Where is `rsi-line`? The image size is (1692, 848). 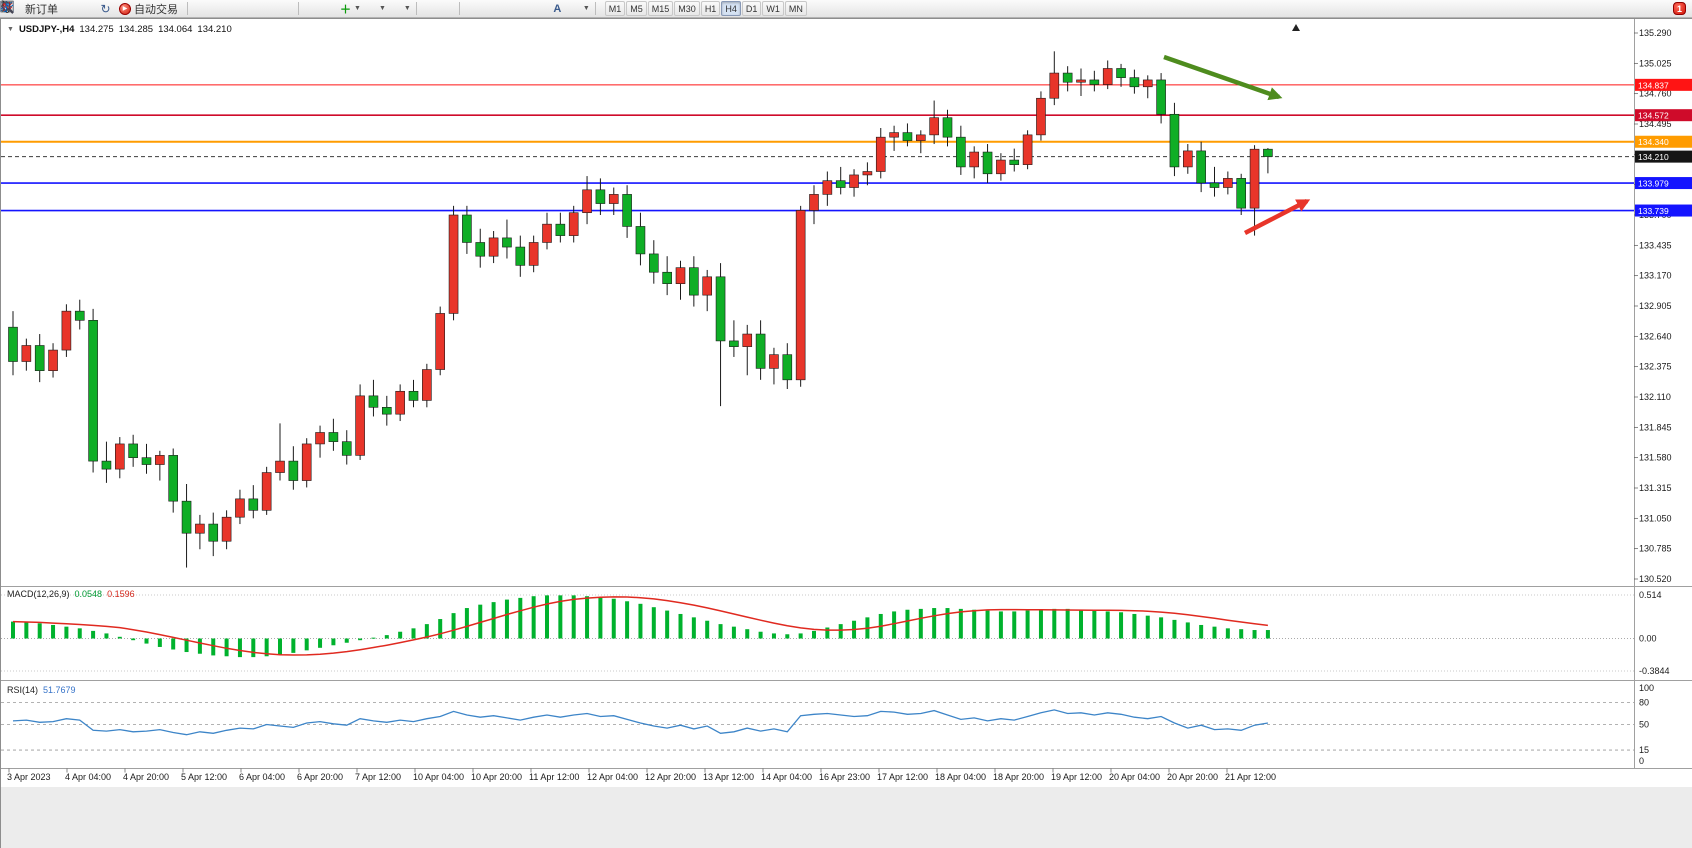 rsi-line is located at coordinates (640, 722).